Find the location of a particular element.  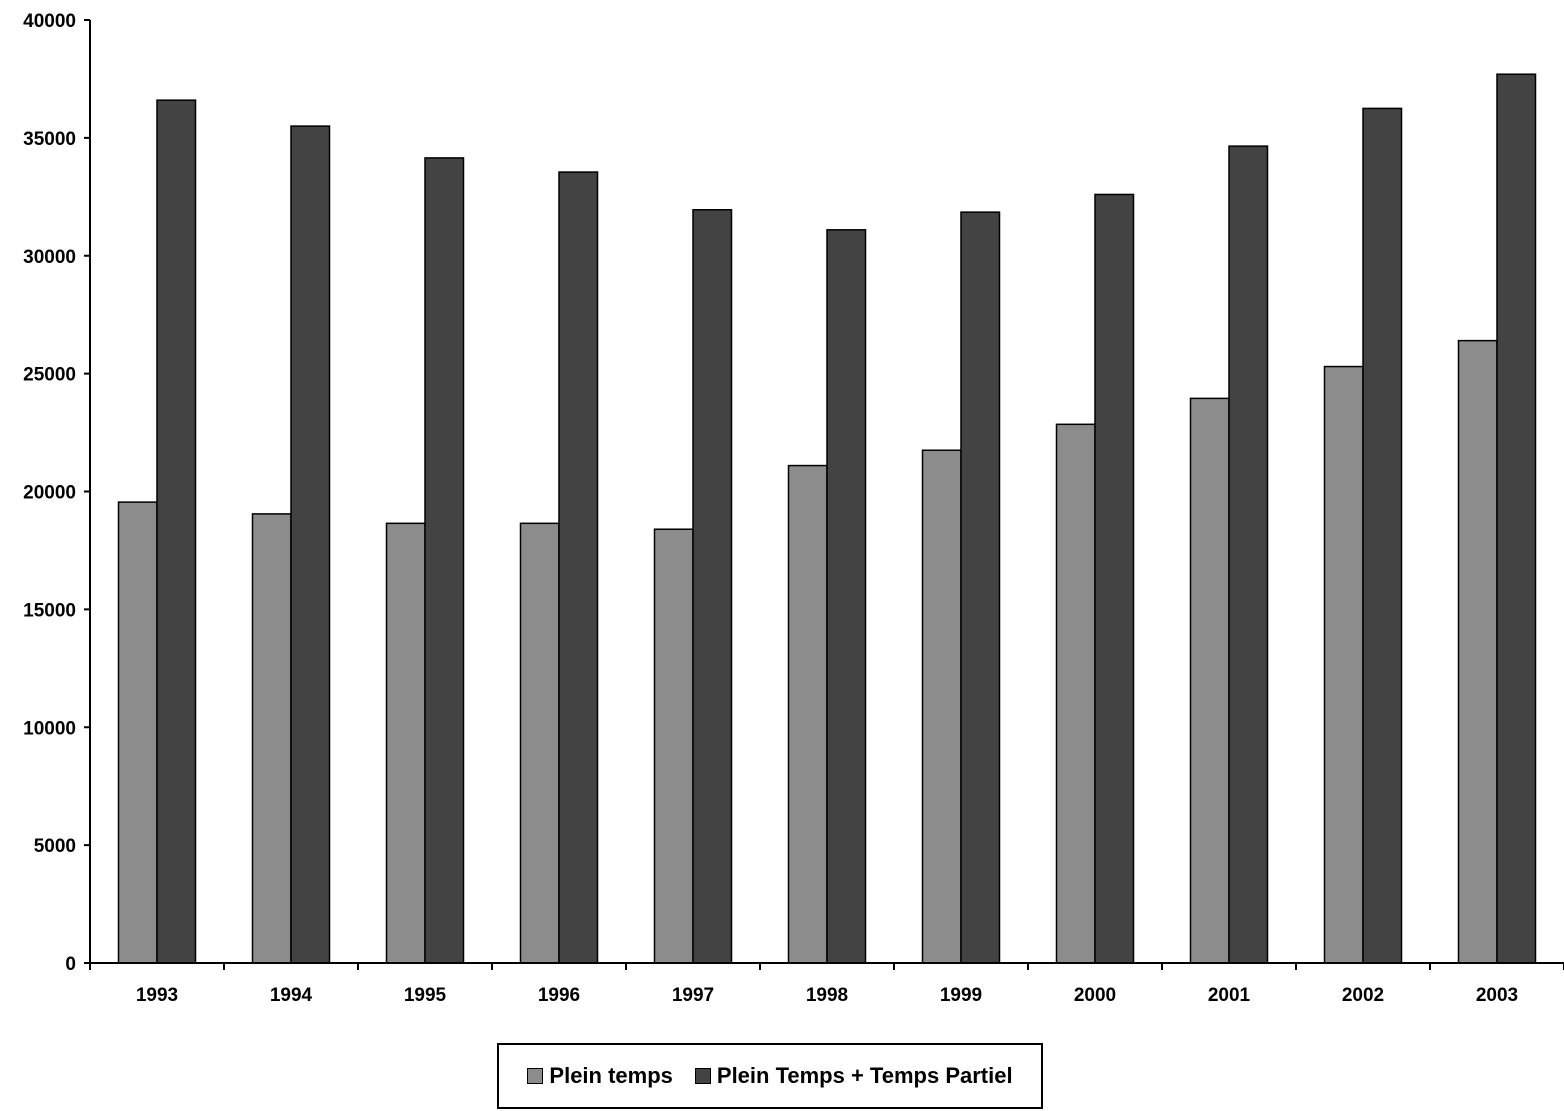

legend-label-plein-temps-partiel: Plein Temps + Temps Partiel is located at coordinates (864, 1075).